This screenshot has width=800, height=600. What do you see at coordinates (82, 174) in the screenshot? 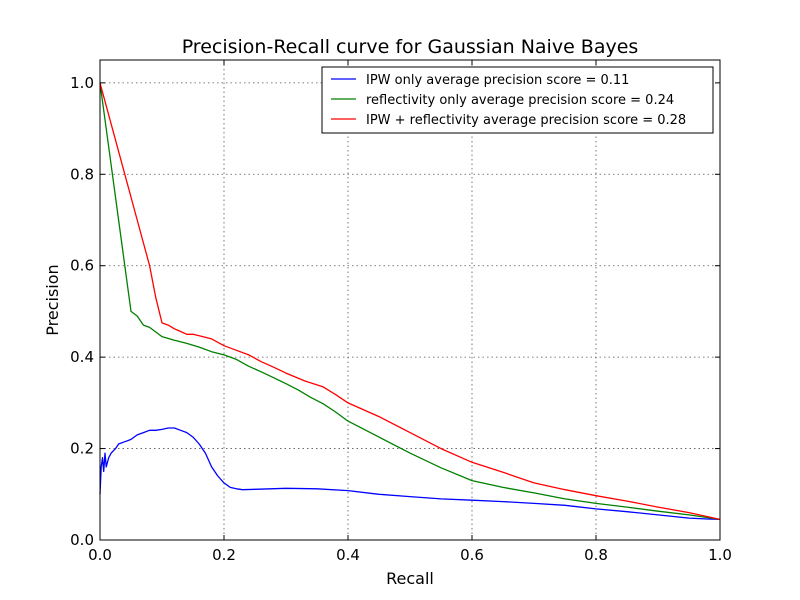
I see `y-tick-label: 0.8` at bounding box center [82, 174].